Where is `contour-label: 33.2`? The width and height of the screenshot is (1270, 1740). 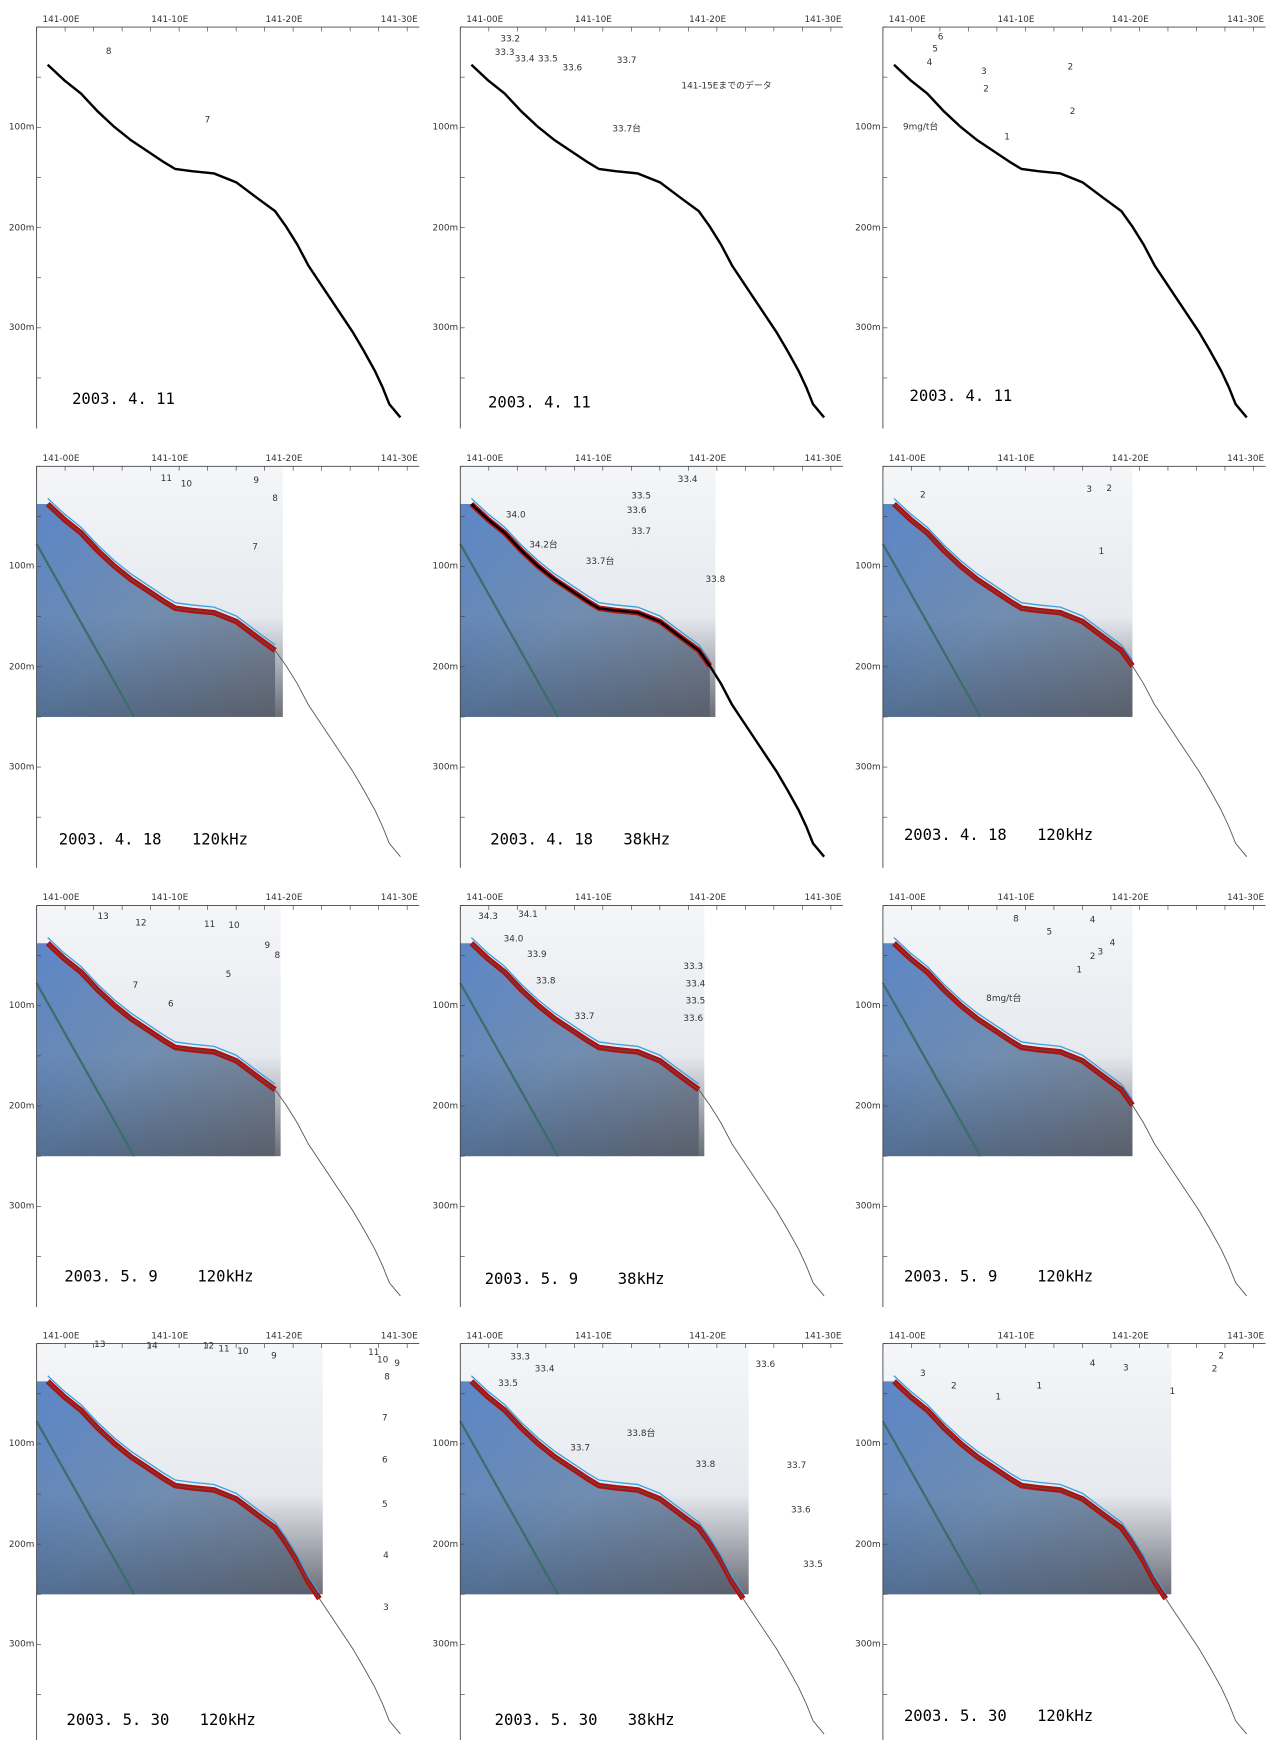 contour-label: 33.2 is located at coordinates (510, 40).